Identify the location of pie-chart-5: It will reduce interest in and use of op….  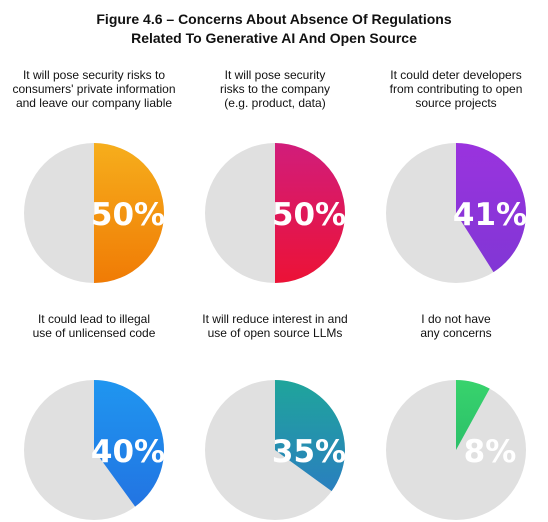
(275, 417).